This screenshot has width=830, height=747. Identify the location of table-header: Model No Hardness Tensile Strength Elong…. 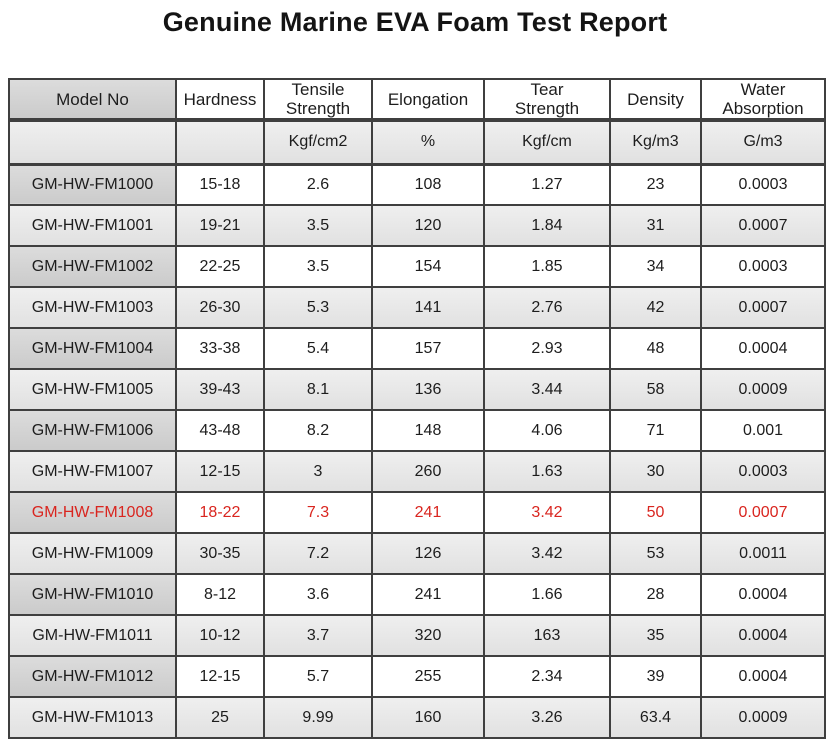
(417, 122).